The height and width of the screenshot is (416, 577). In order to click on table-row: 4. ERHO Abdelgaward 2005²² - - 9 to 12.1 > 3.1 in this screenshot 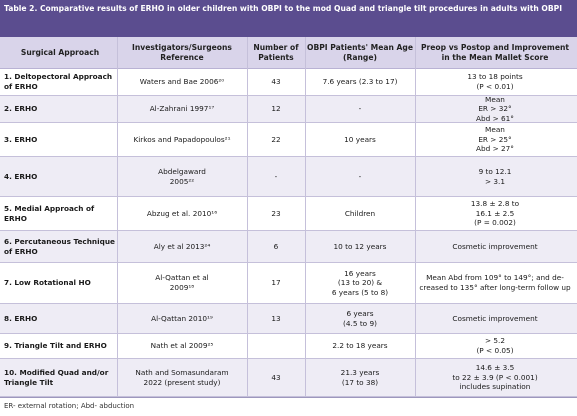, I will do `click(288, 177)`.